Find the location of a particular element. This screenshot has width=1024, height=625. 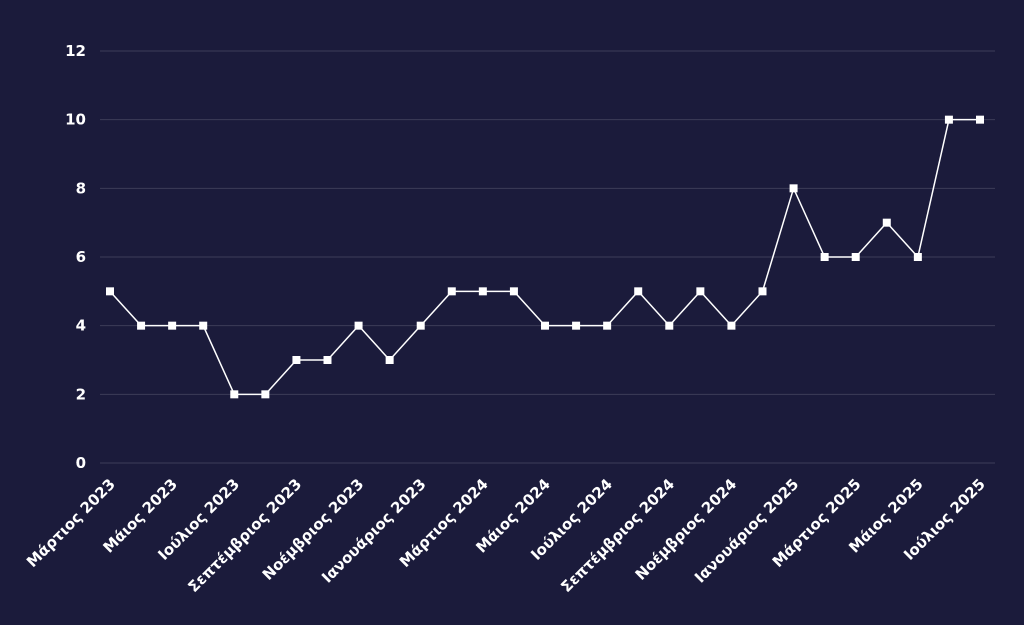

y-tick-label: 12 is located at coordinates (75, 51).